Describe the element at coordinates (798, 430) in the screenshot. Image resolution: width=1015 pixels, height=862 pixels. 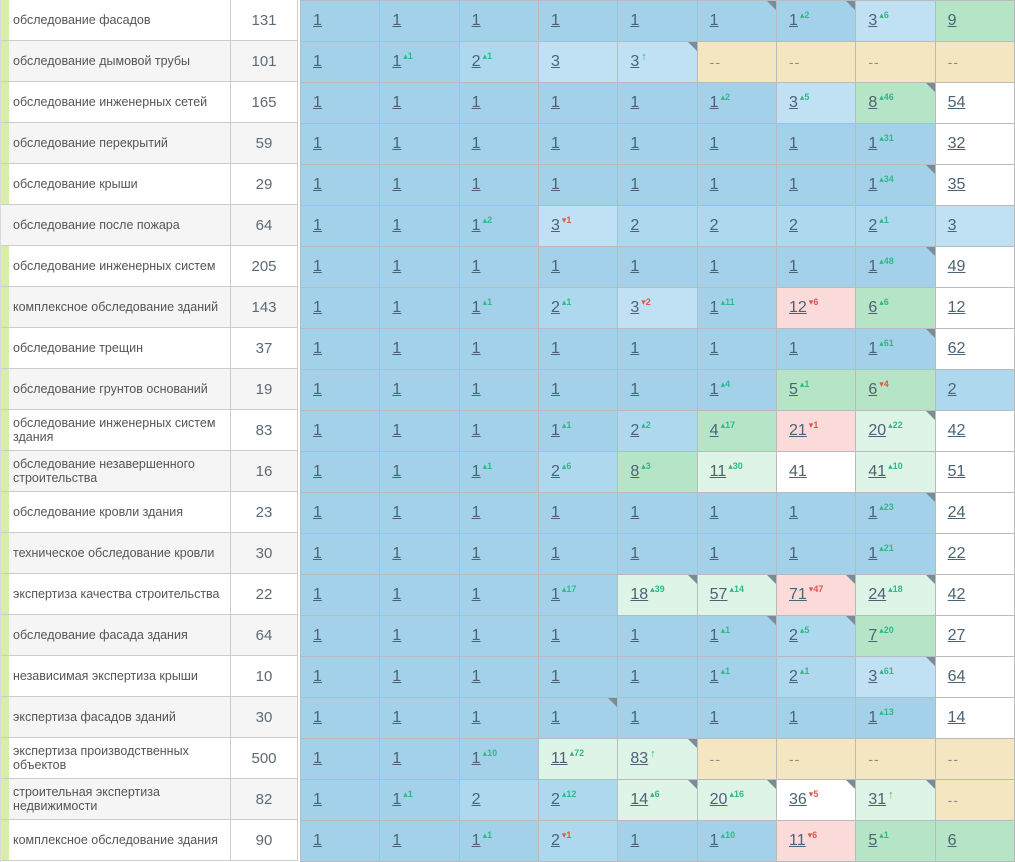
I see `position-link: 21` at that location.